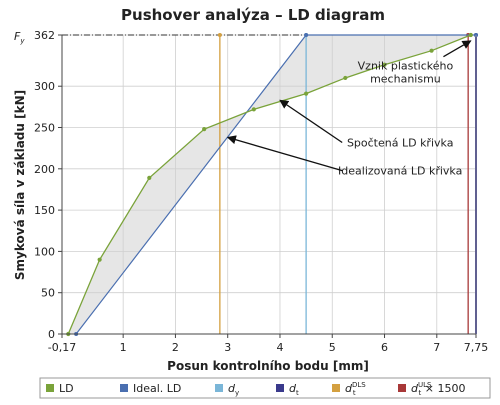 This screenshot has width=500, height=405. Describe the element at coordinates (51, 334) in the screenshot. I see `y-tick-label: 0` at that location.